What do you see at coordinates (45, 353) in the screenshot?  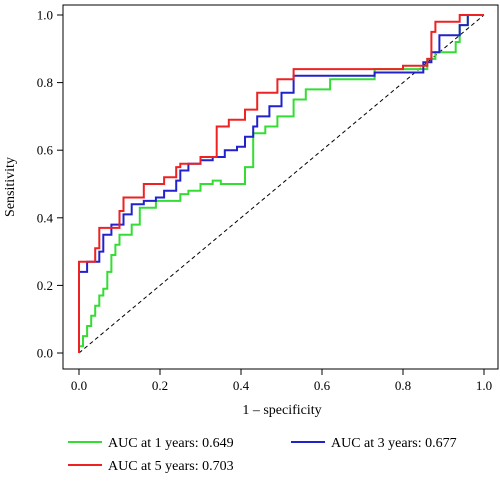 I see `y-tick-label: 0.0` at bounding box center [45, 353].